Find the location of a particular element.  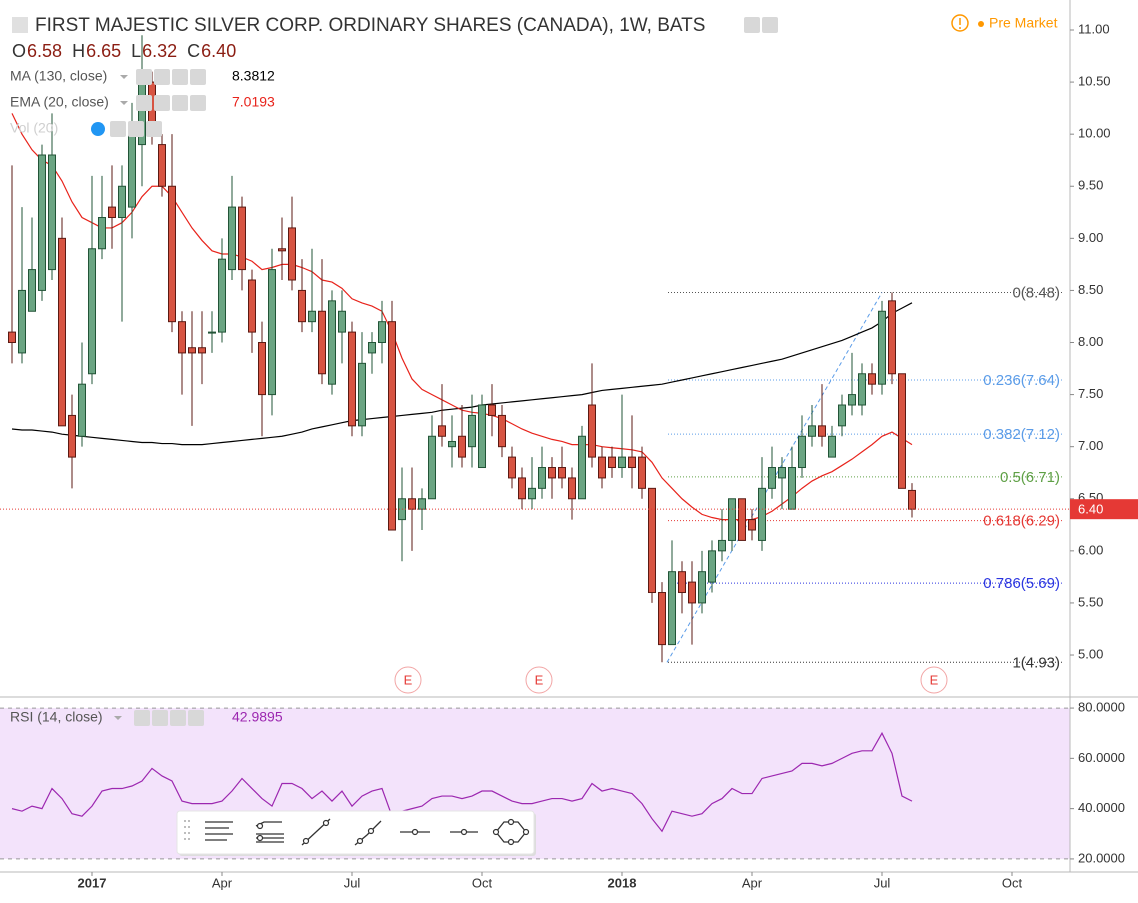

legend-value: 8.3812 is located at coordinates (253, 76).